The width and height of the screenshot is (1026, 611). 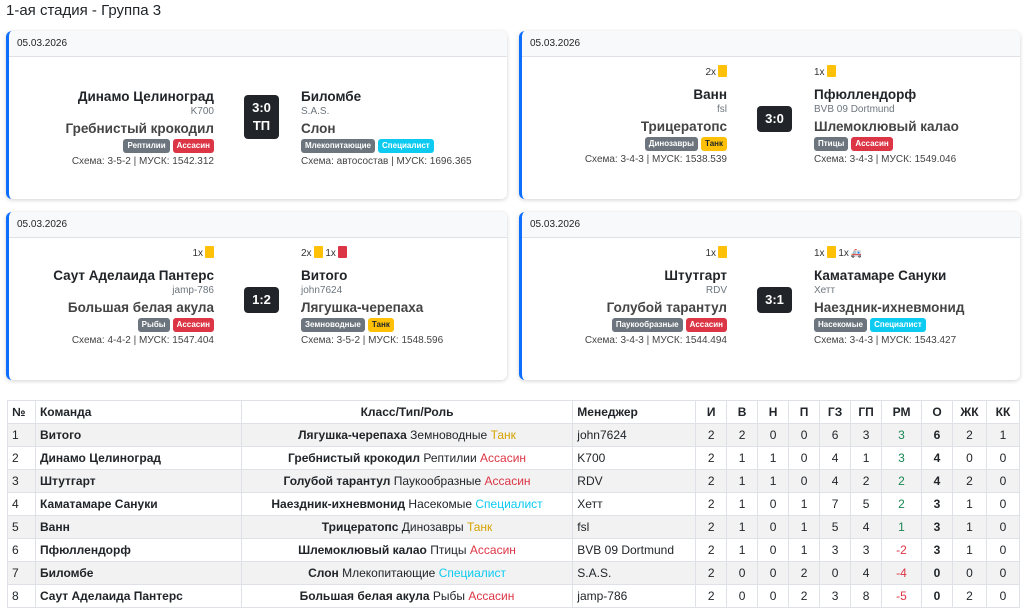 I want to click on cell-team: Саут Аделаида Пантерс, so click(x=138, y=596).